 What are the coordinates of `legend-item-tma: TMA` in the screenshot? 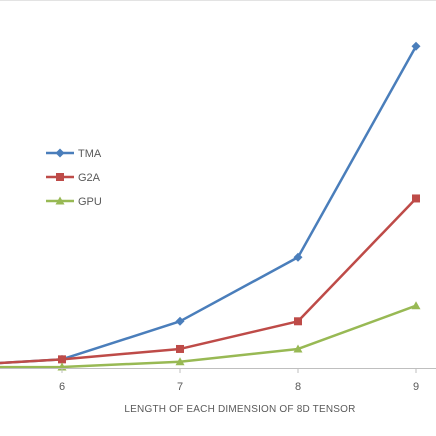 It's located at (74, 154).